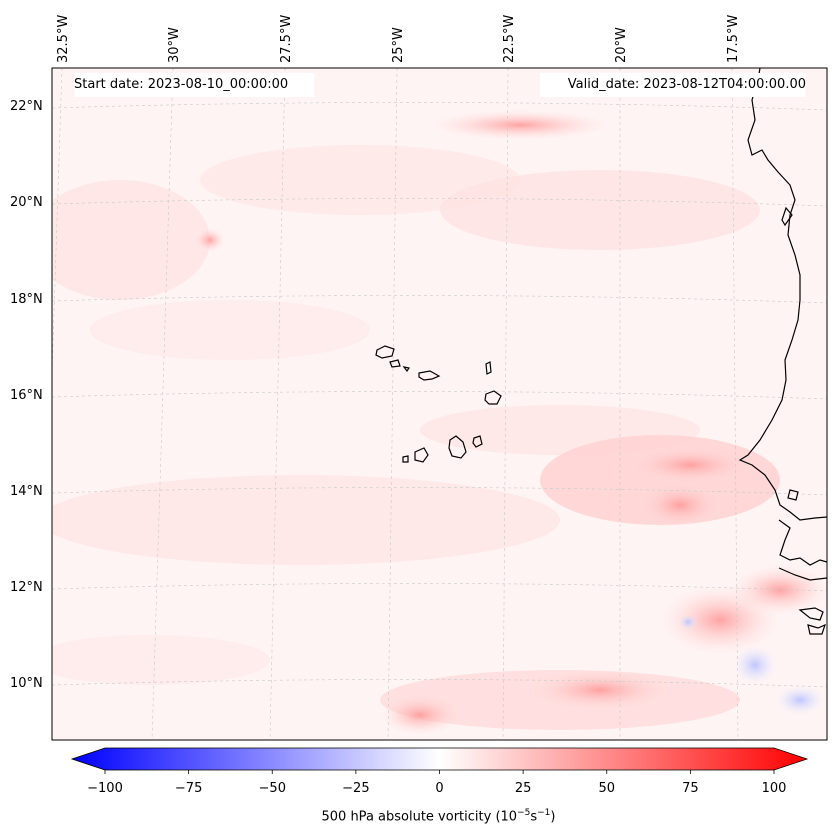 This screenshot has height=839, width=837. What do you see at coordinates (774, 788) in the screenshot?
I see `colorbar-tick-label: 100` at bounding box center [774, 788].